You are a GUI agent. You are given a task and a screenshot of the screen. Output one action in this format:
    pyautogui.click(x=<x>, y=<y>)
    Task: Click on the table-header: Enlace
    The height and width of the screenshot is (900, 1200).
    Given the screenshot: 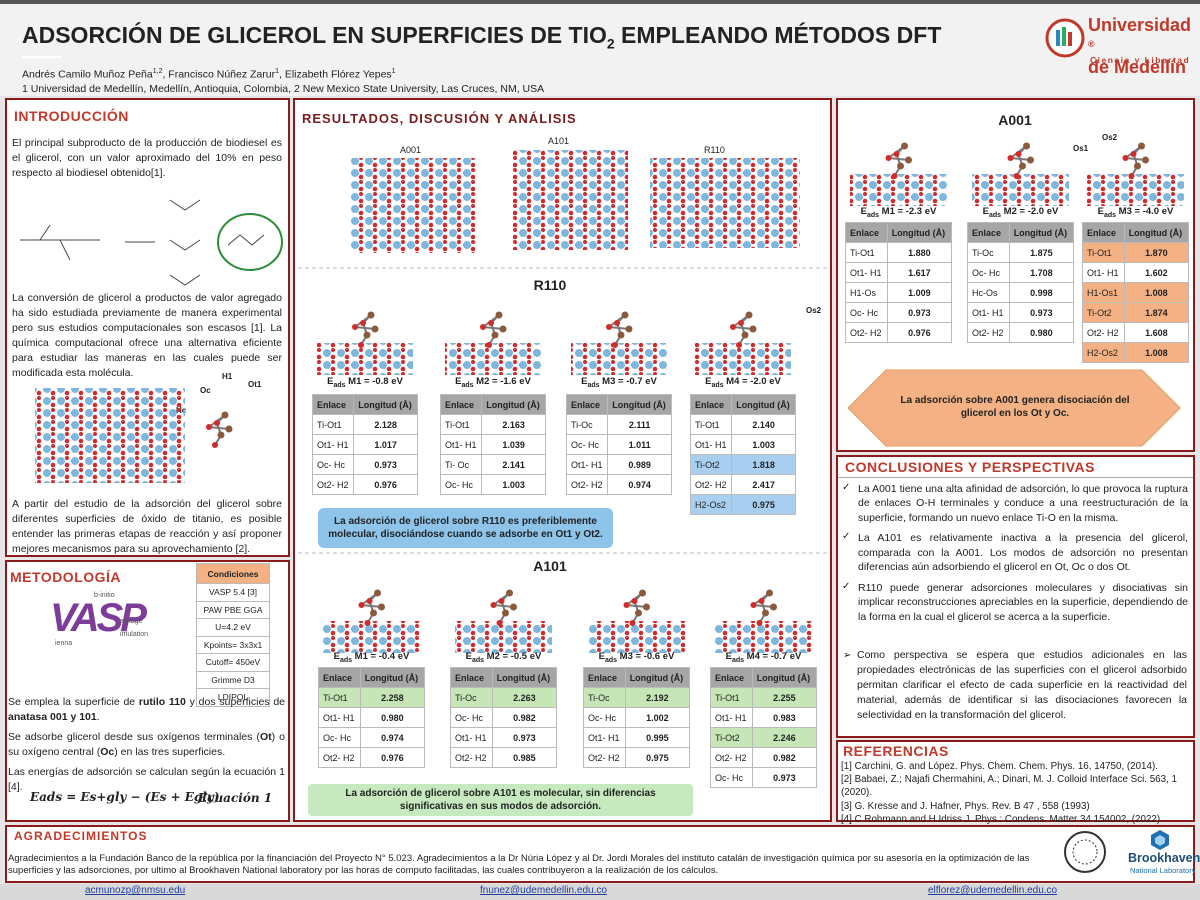 What is the action you would take?
    pyautogui.click(x=471, y=677)
    